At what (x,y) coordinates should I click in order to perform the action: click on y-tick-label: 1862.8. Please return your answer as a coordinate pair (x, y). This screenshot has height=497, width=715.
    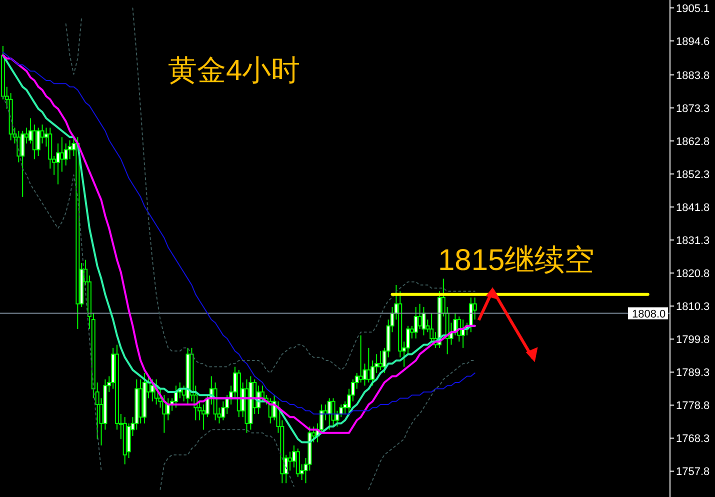
    Looking at the image, I should click on (693, 142).